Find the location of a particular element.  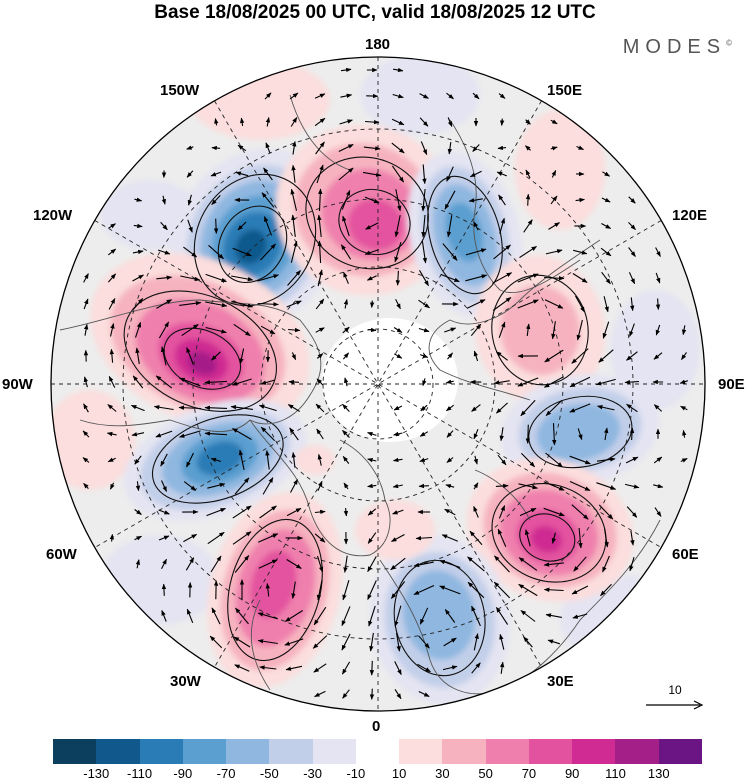

colorbar-tick-label: 110 is located at coordinates (615, 773).